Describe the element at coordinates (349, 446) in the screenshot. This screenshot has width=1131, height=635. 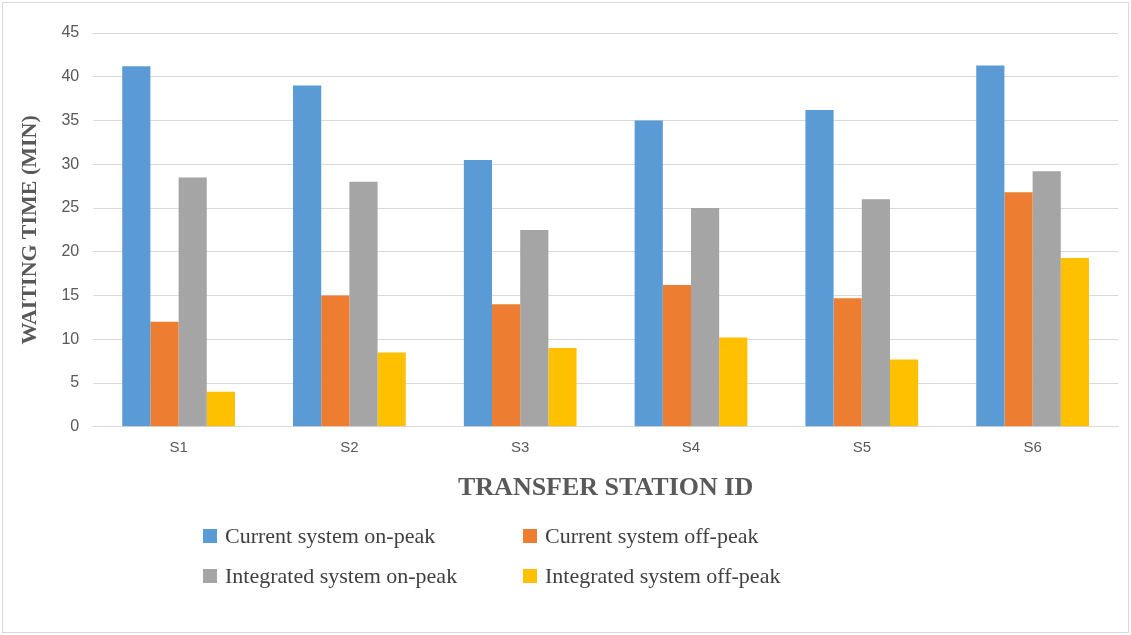
I see `x-tick-label: S2` at that location.